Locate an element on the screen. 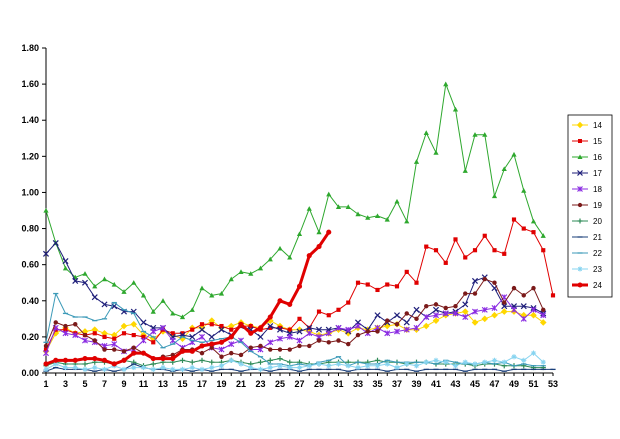 The image size is (620, 439). legend-label: 18 is located at coordinates (597, 189).